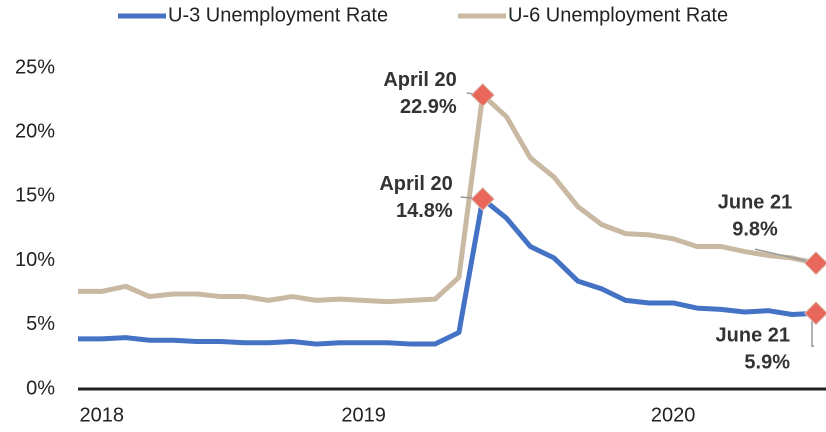  Describe the element at coordinates (363, 415) in the screenshot. I see `x-tick-label: 2019` at that location.